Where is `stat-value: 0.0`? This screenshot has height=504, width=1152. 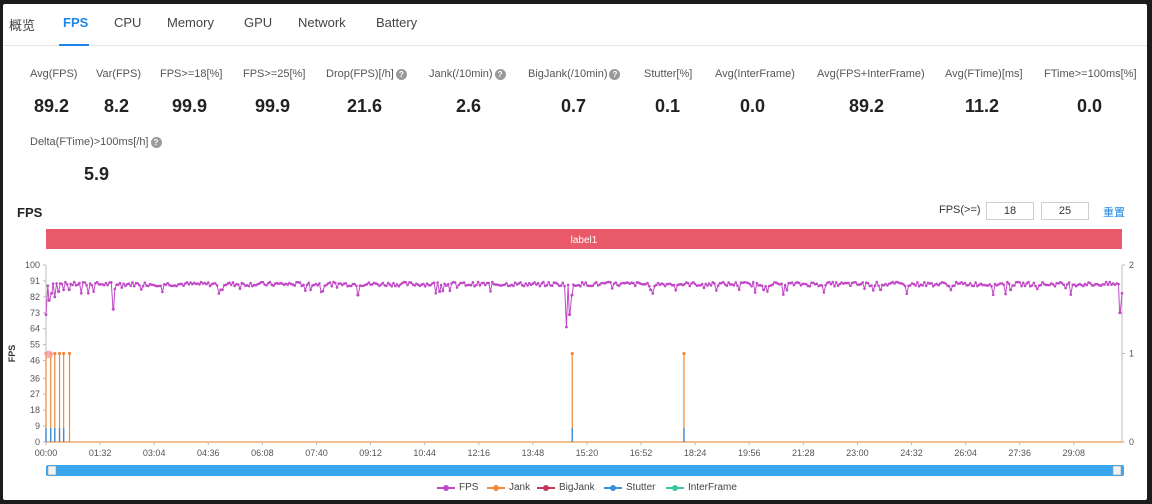 stat-value: 0.0 is located at coordinates (1090, 106).